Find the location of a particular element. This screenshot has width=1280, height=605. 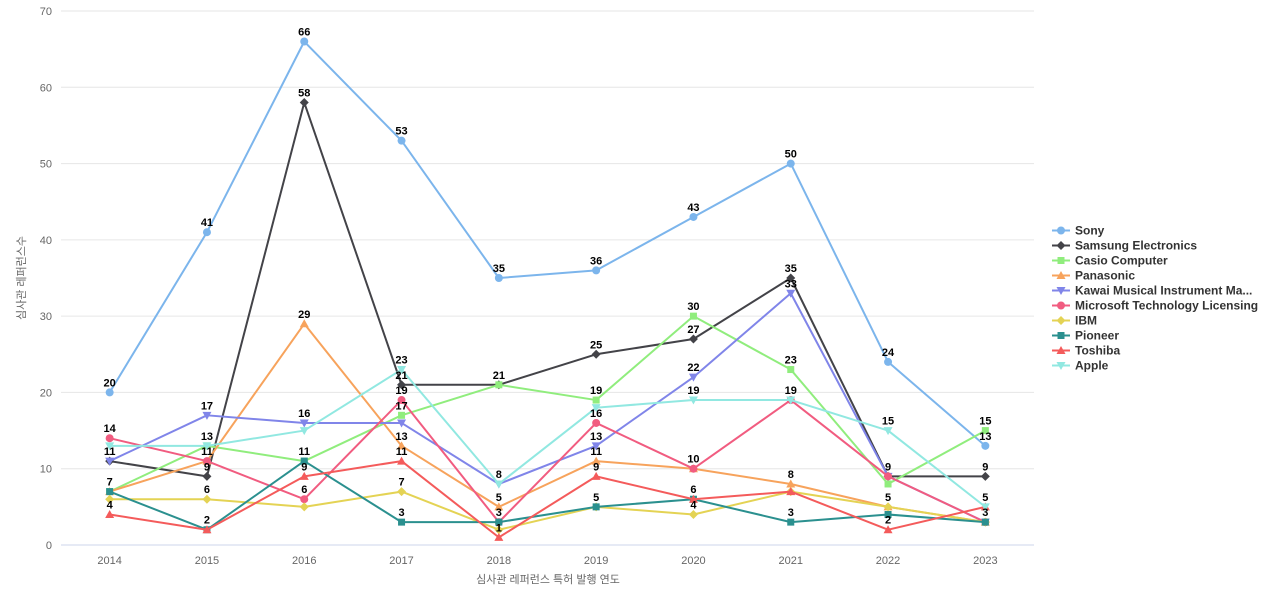

x-tick-label: 2014 is located at coordinates (109, 561).